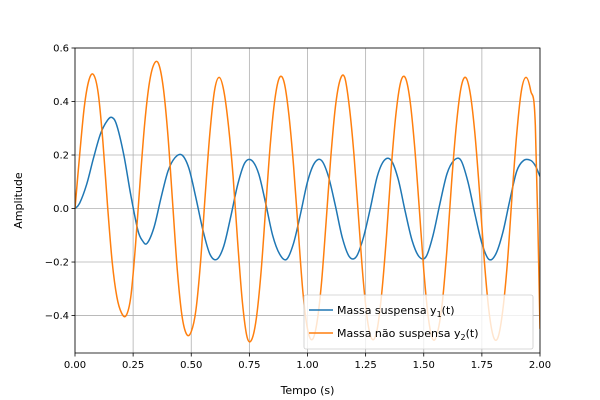 The height and width of the screenshot is (400, 600). Describe the element at coordinates (133, 365) in the screenshot. I see `x-tick-label: 0.25` at that location.